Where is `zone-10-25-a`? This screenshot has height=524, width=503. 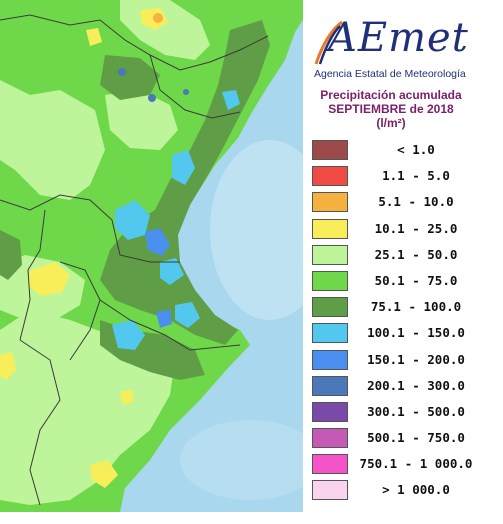 zone-10-25-a is located at coordinates (49, 279).